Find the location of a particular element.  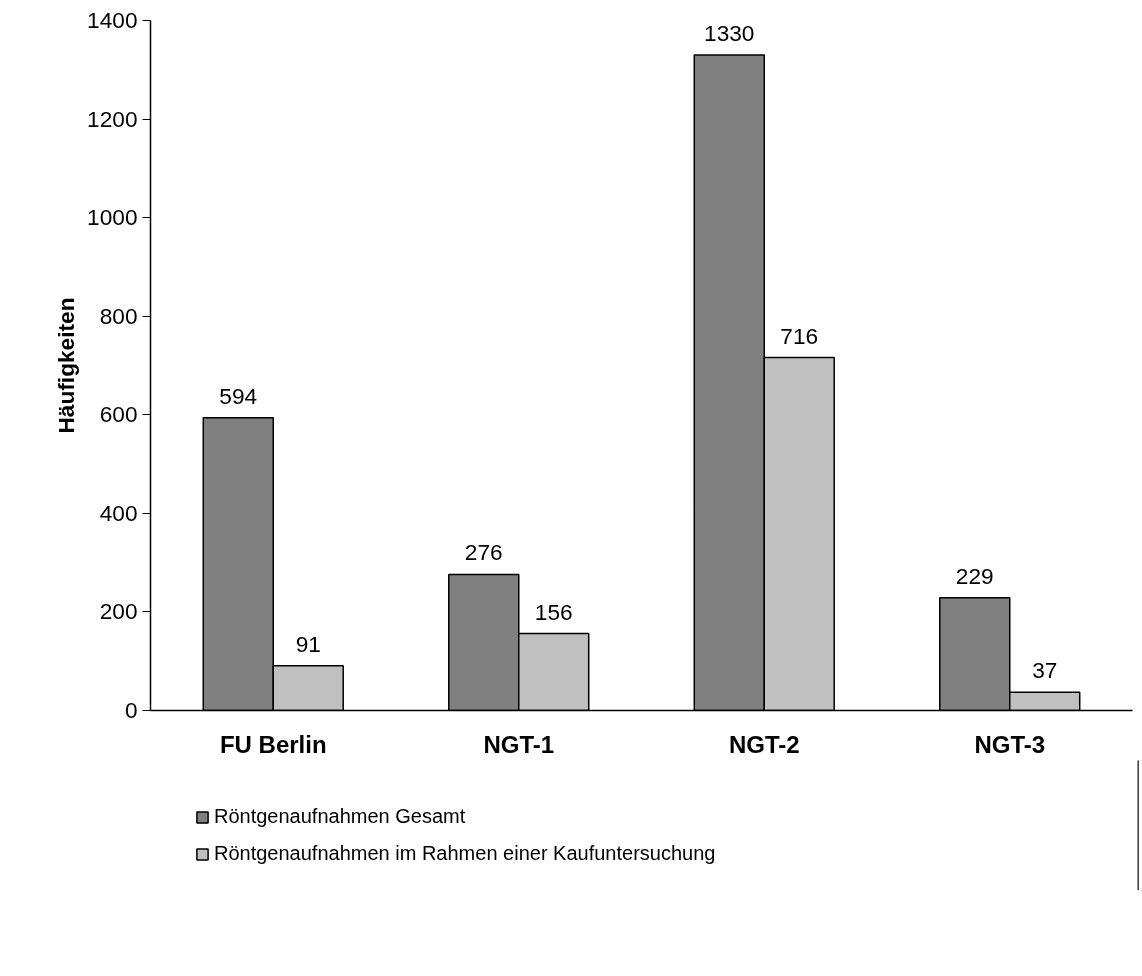

y-tick-label: 1400 is located at coordinates (112, 20).